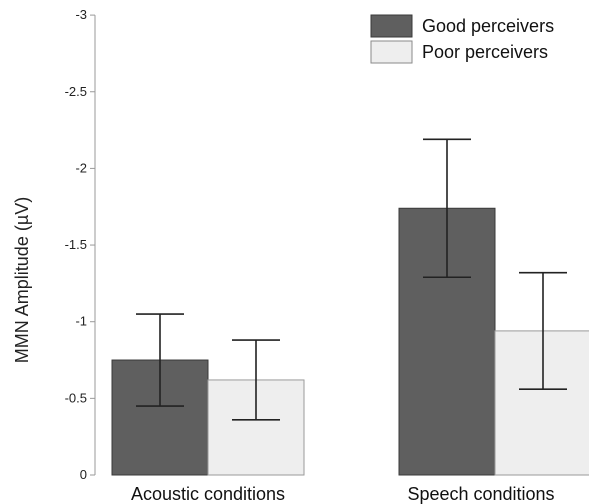  I want to click on y-axis: 0 -0.5 -1 -1.5 -2 -2.5 -3, so click(80, 244).